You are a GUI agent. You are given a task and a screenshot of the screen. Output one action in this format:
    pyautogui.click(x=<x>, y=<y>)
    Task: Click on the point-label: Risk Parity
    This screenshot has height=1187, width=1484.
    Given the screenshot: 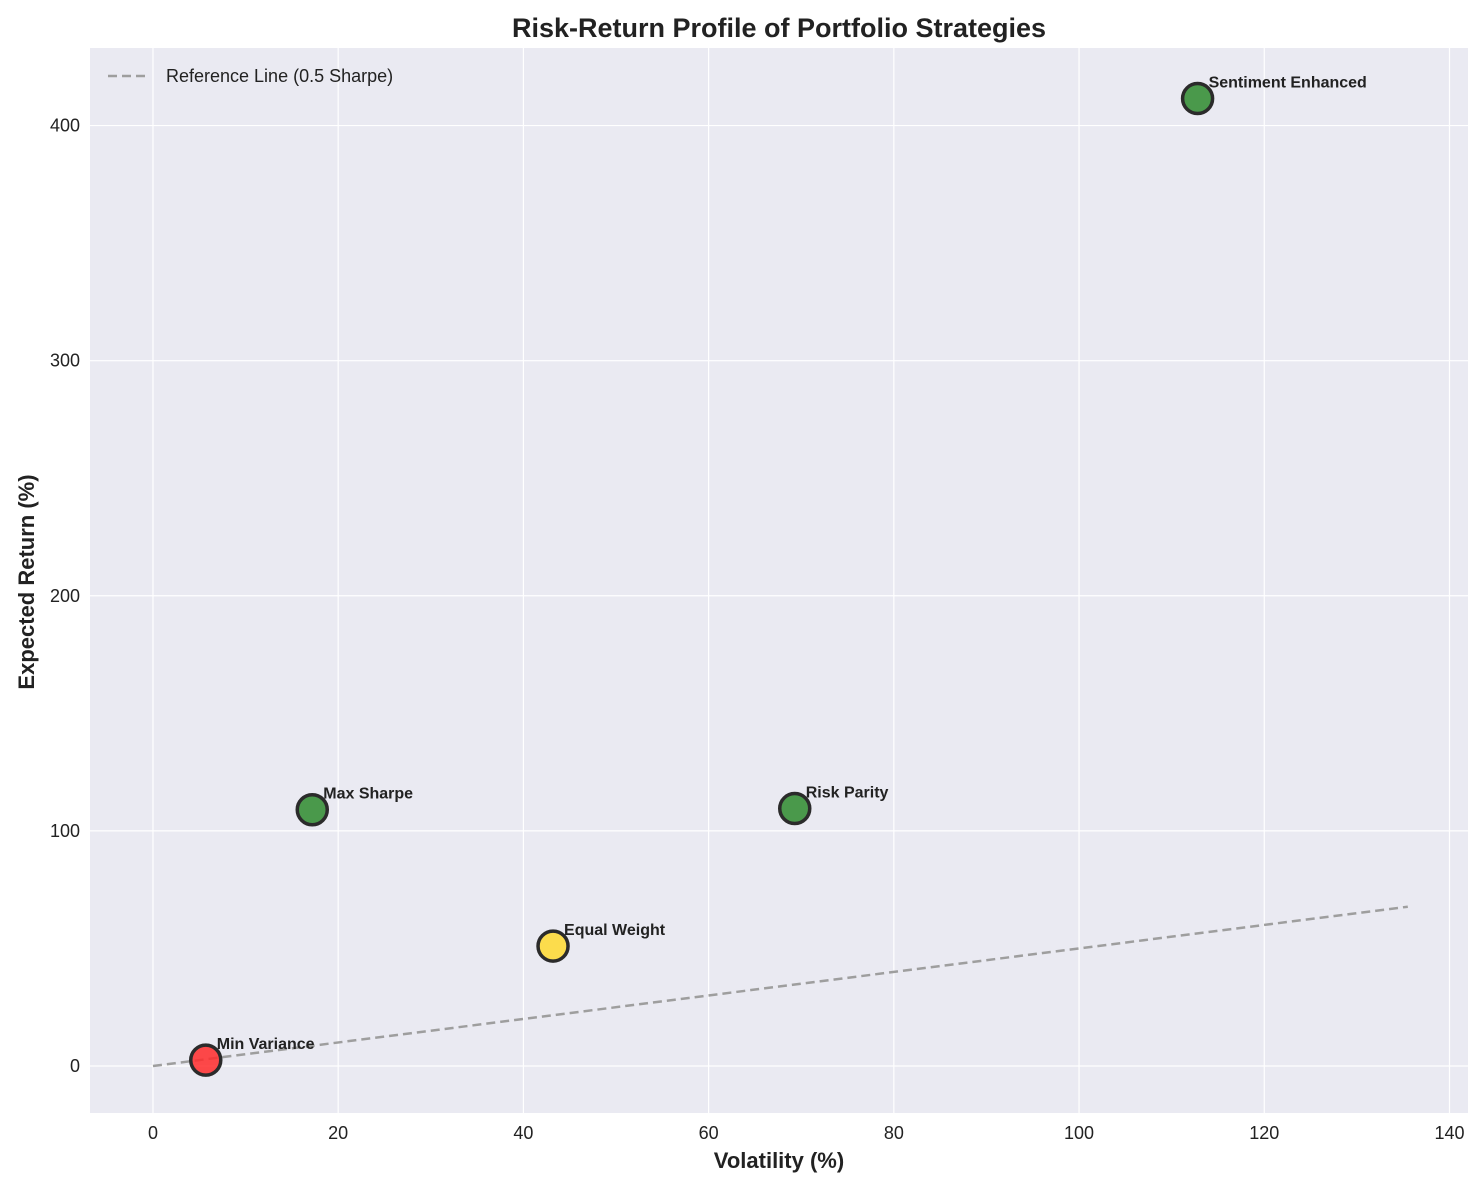 What is the action you would take?
    pyautogui.click(x=847, y=793)
    